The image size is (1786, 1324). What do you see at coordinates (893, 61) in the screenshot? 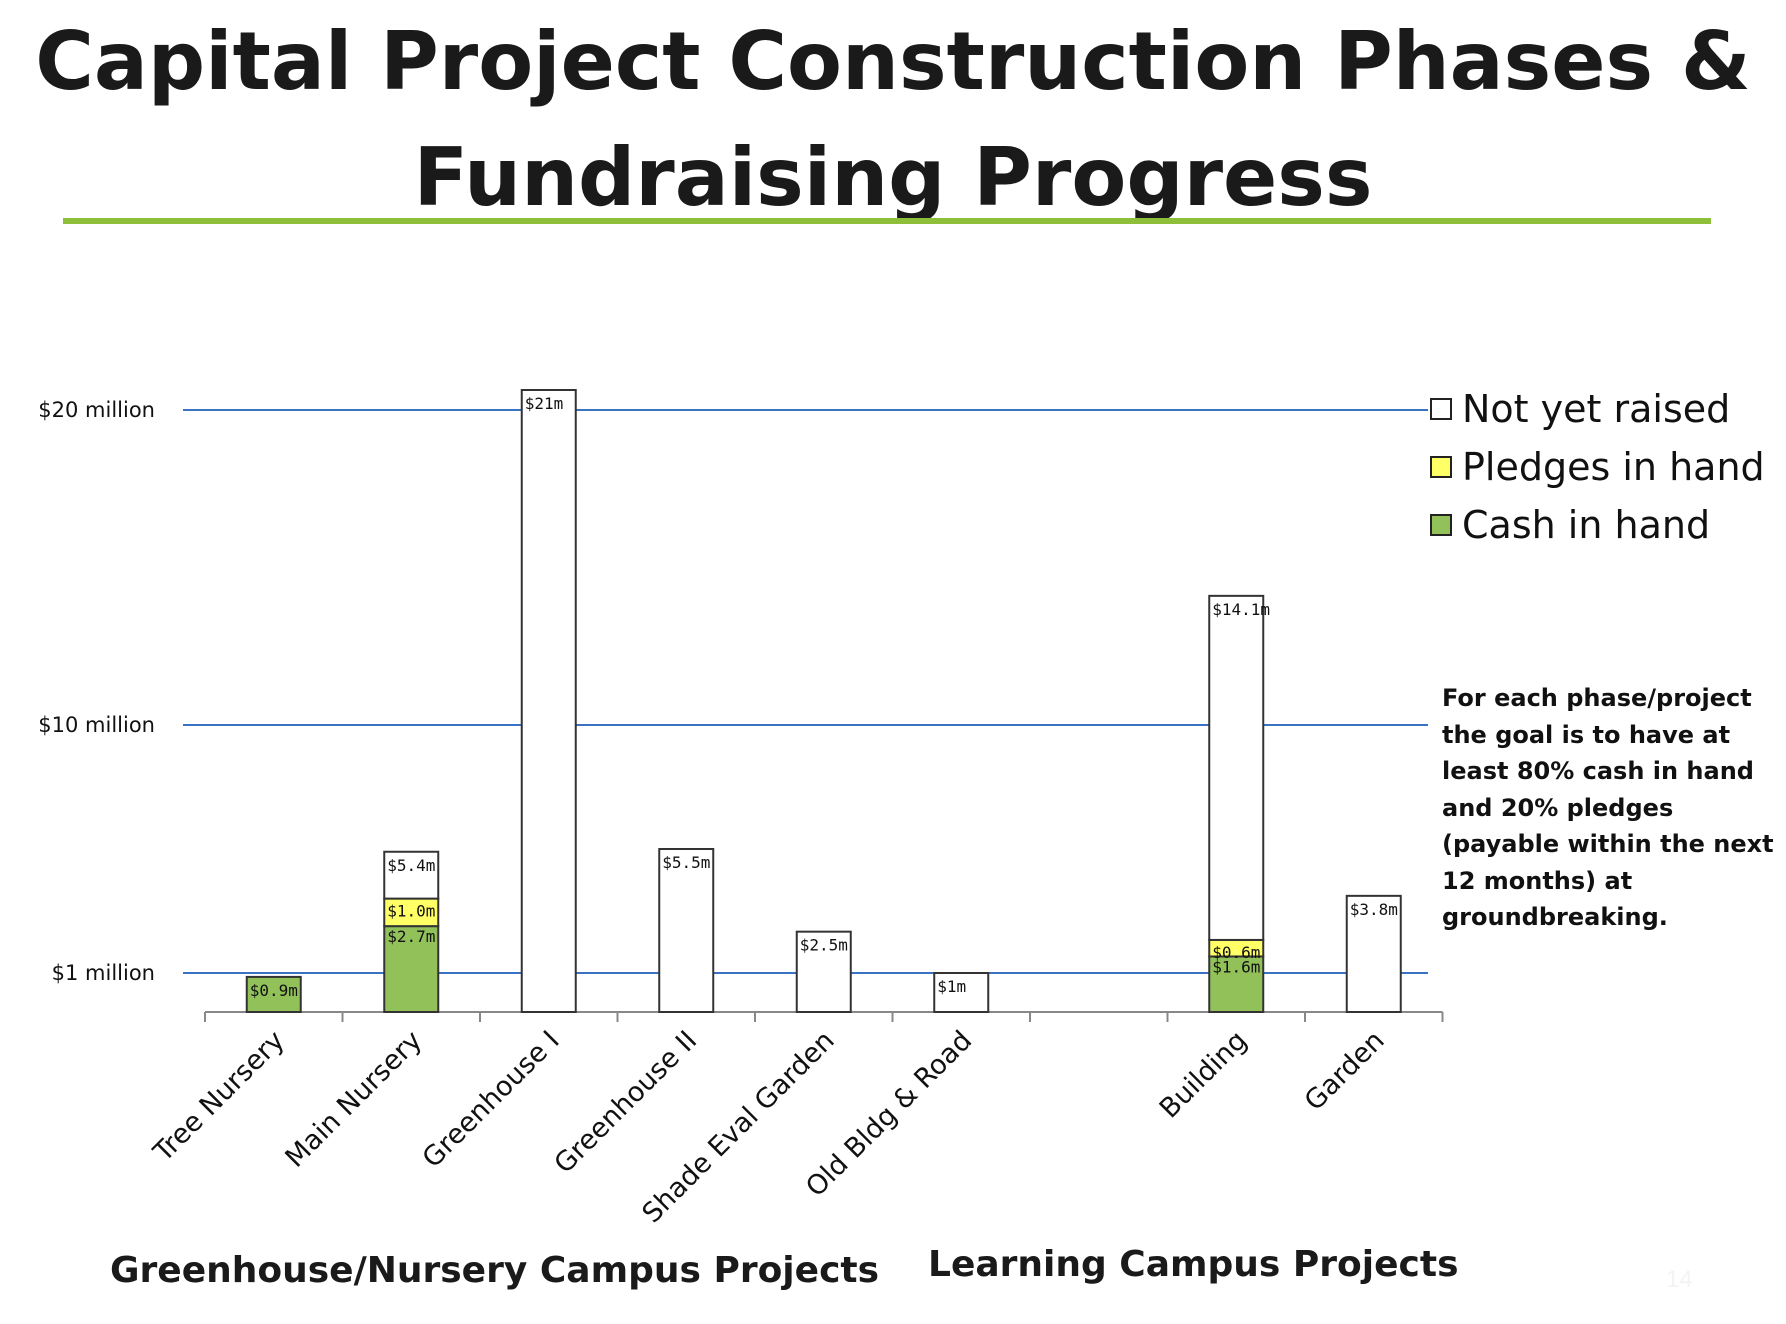
I see `title-line-1: Capital Project Construction Phases &` at bounding box center [893, 61].